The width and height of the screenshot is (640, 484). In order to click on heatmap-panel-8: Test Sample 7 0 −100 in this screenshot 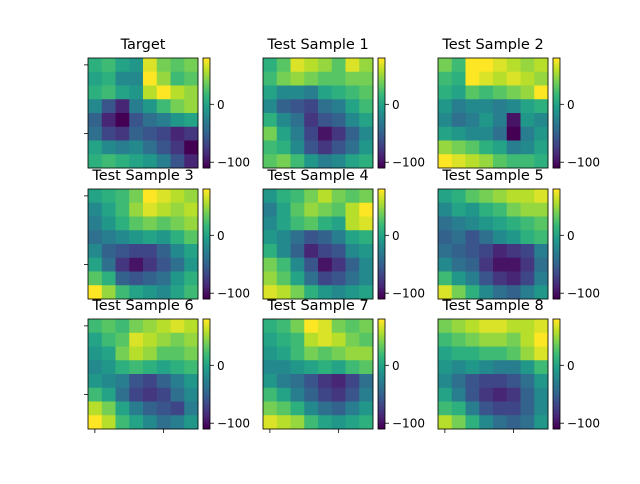, I will do `click(343, 365)`.